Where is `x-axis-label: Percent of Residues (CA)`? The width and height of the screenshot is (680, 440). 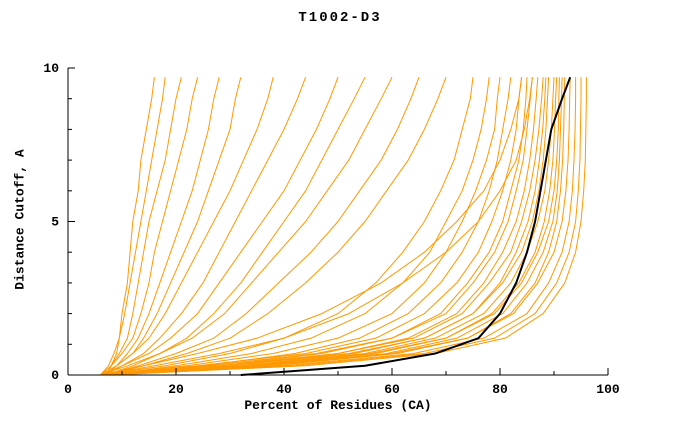 x-axis-label: Percent of Residues (CA) is located at coordinates (338, 405).